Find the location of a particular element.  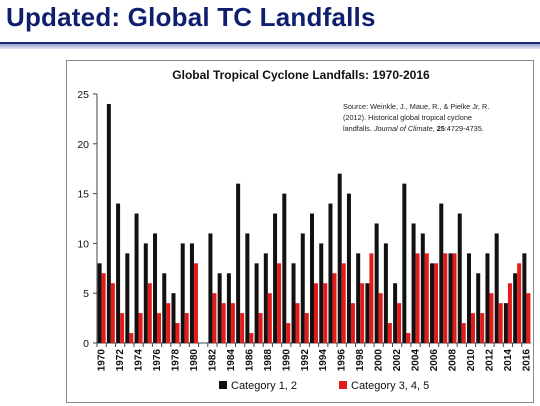

x-tick-label: 2012 is located at coordinates (489, 360).